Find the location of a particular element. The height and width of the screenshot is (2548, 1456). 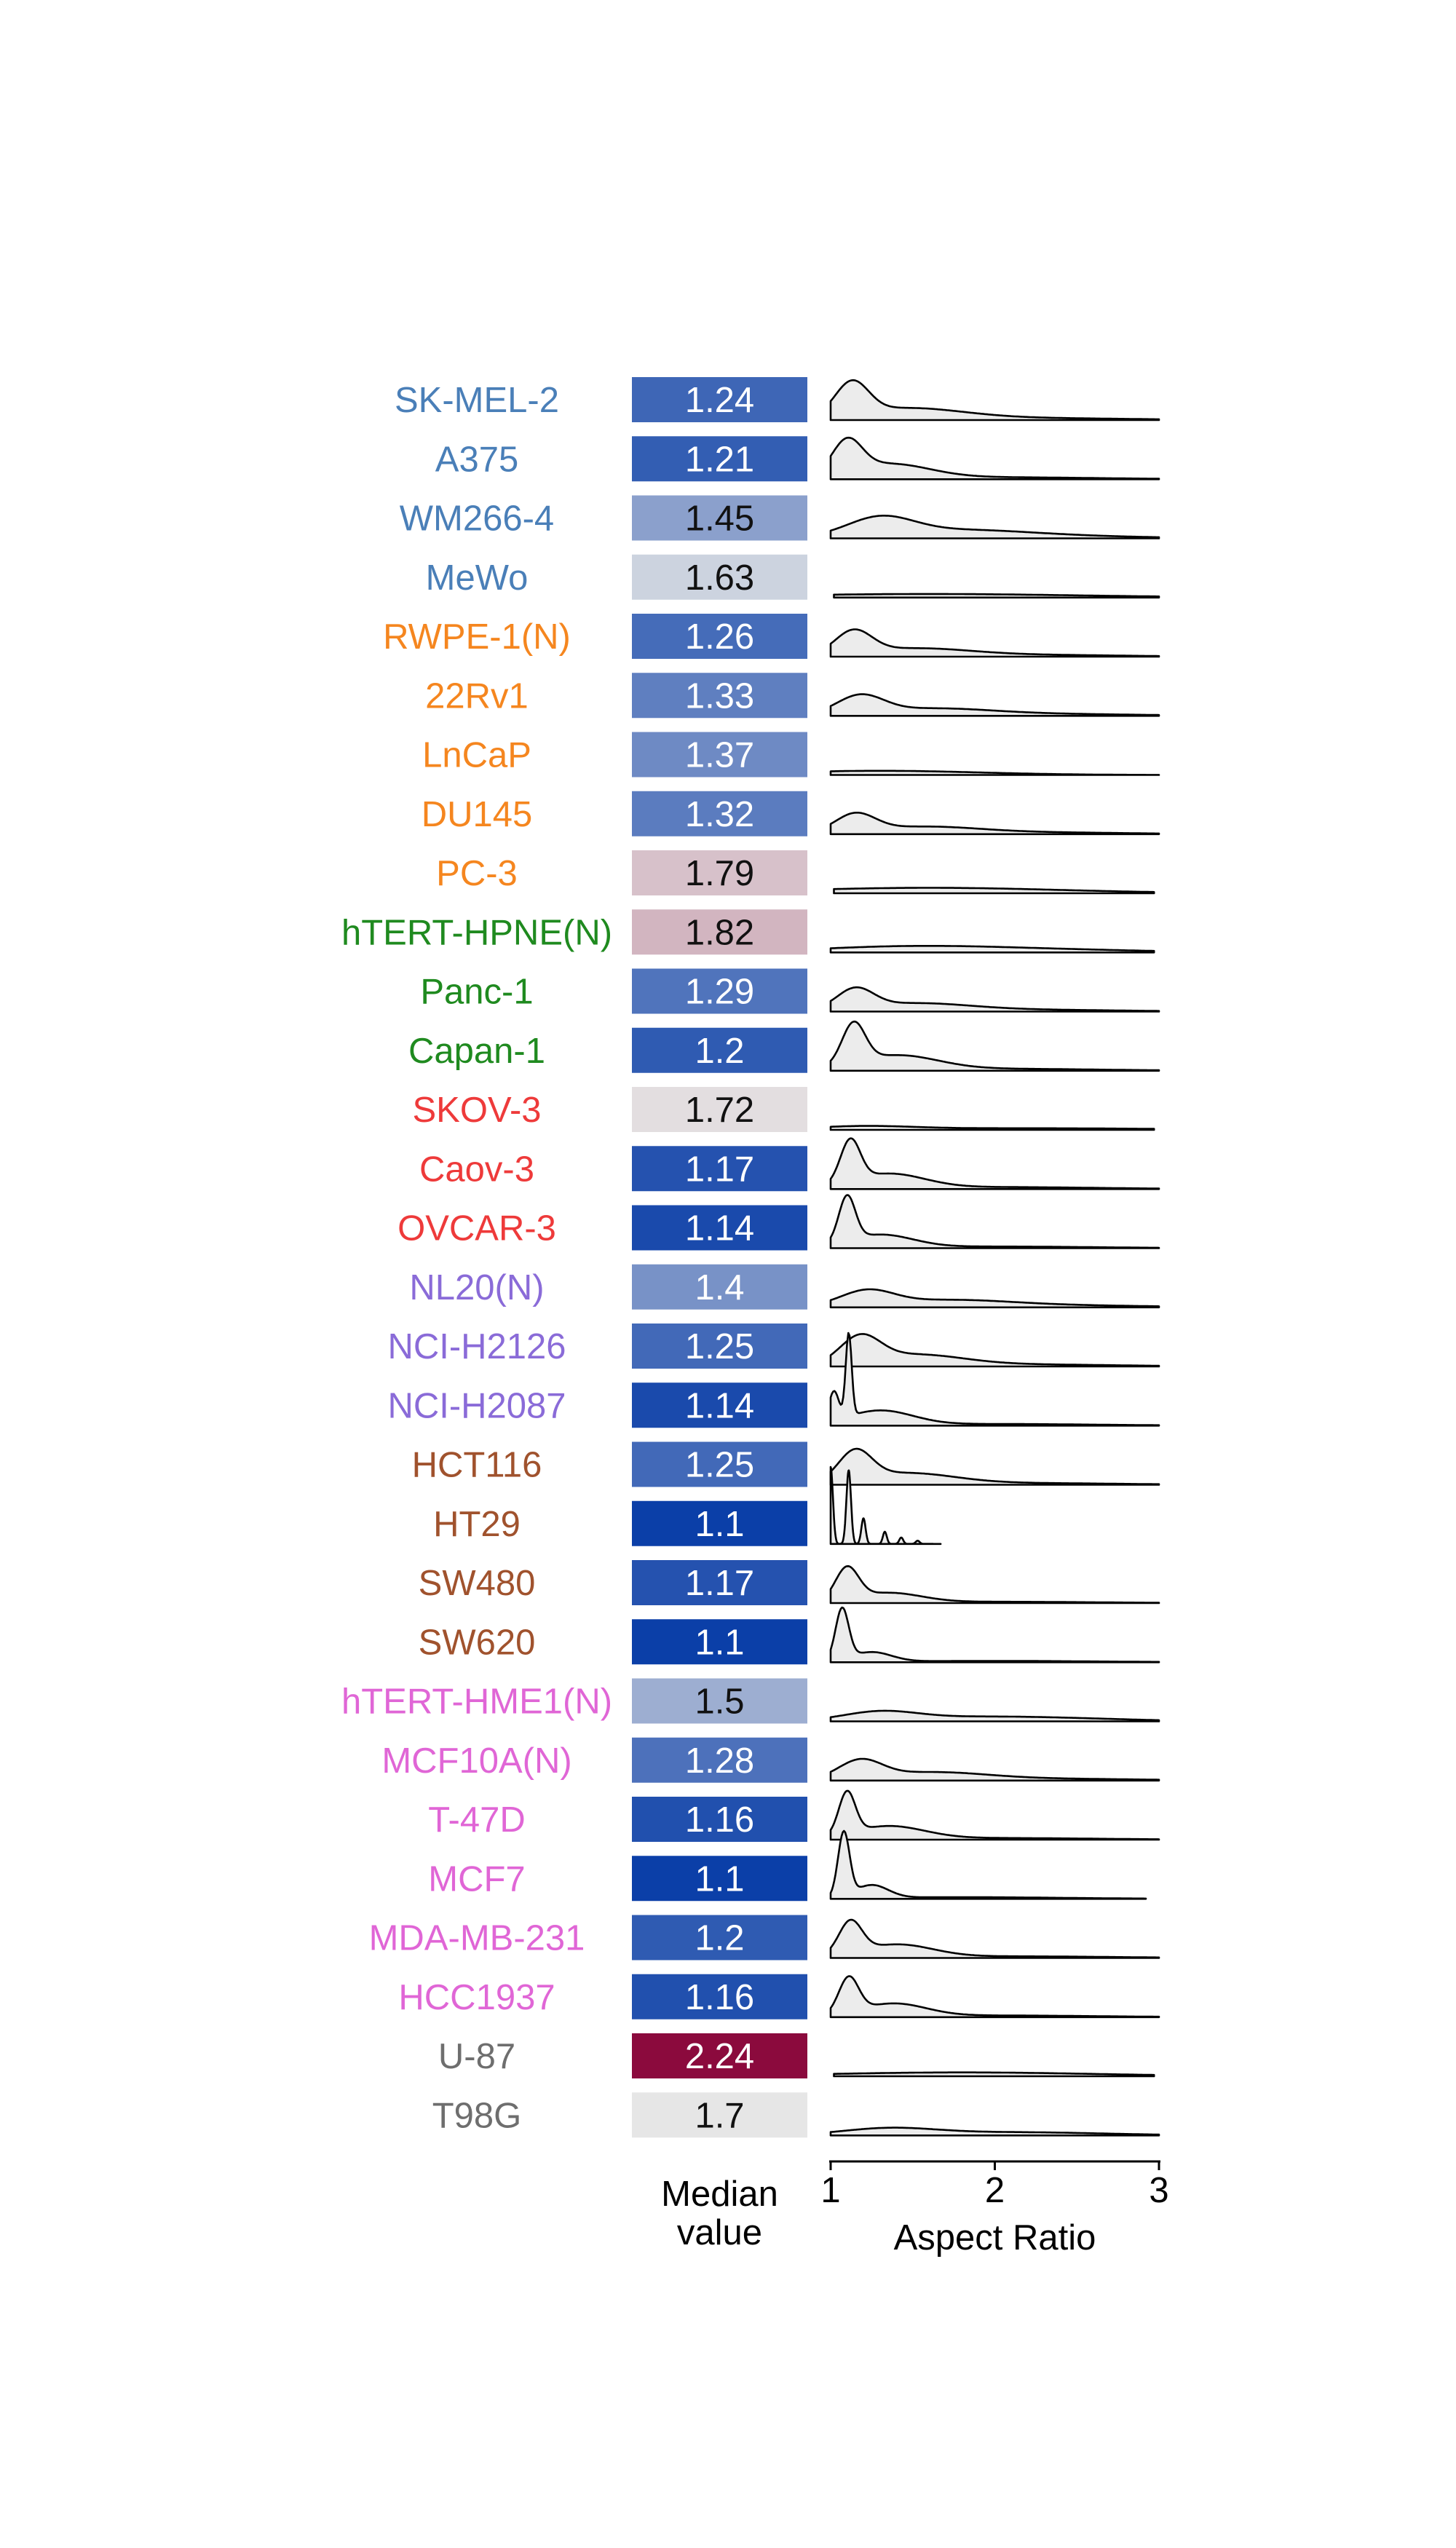

row-label: 22Rv1 is located at coordinates (477, 696).